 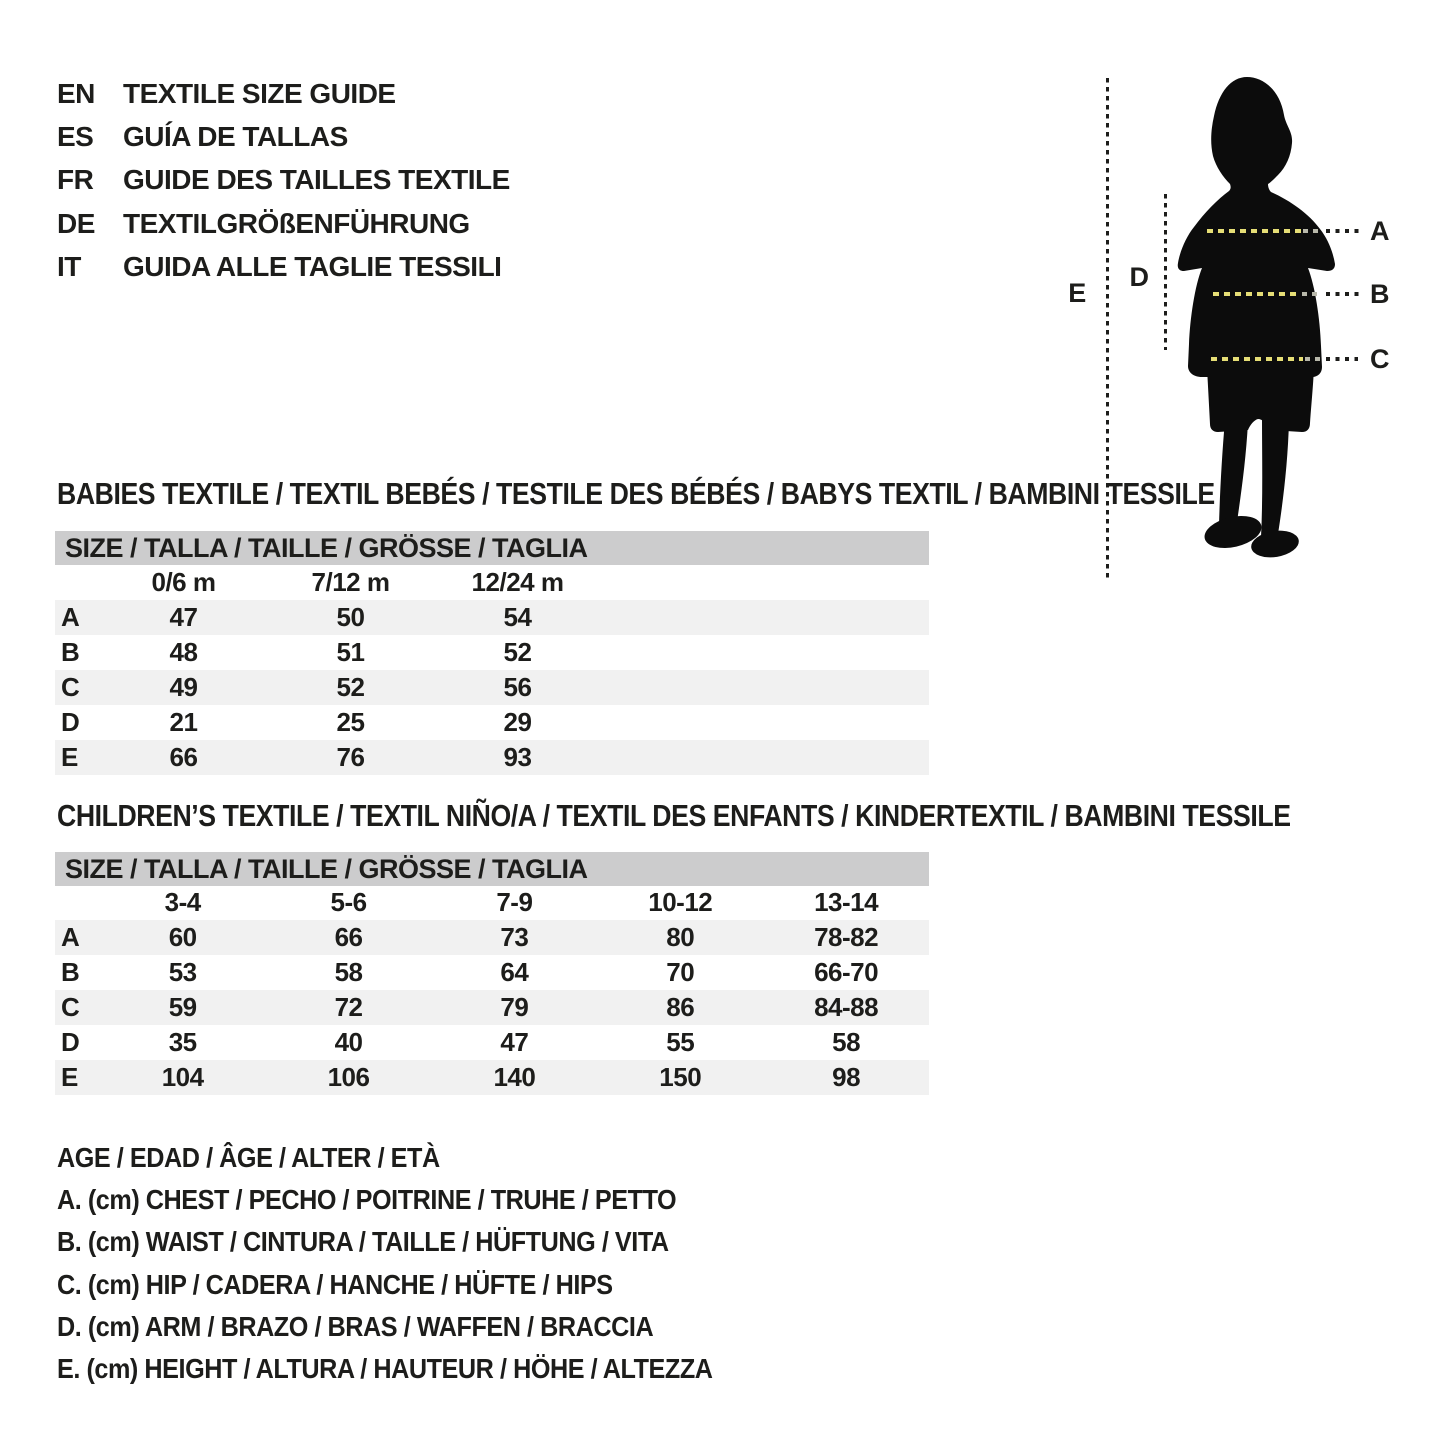 What do you see at coordinates (182, 1007) in the screenshot?
I see `table-cell: 59` at bounding box center [182, 1007].